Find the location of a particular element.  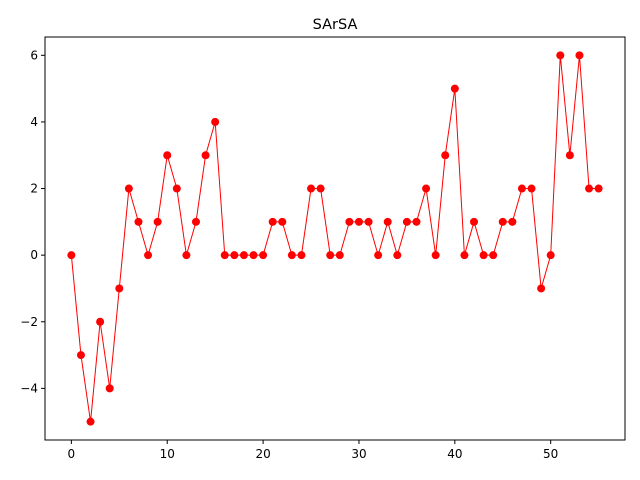

y-tick-label: 4 is located at coordinates (34, 122).